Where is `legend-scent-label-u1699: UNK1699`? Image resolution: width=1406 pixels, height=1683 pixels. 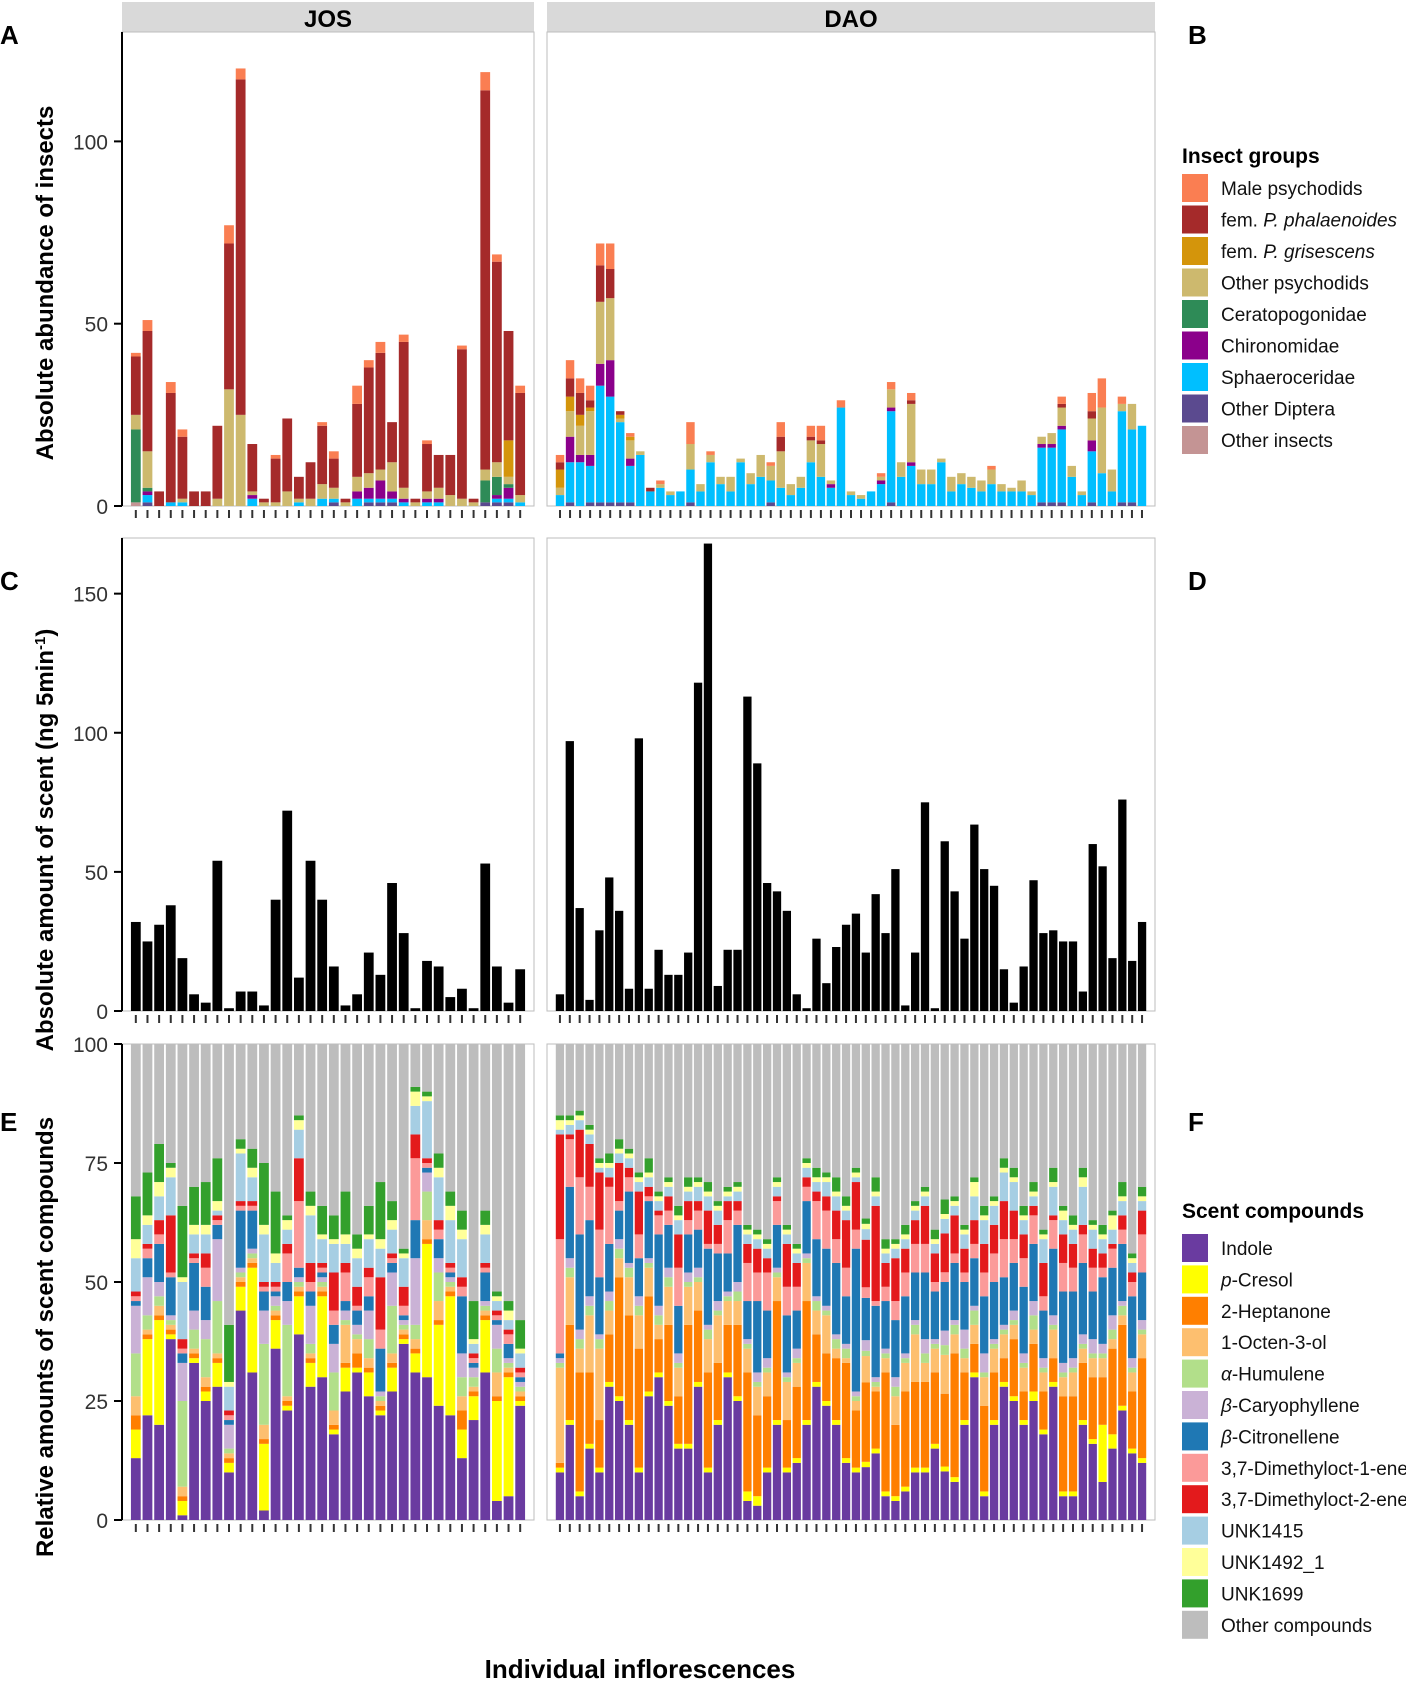
legend-scent-label-u1699: UNK1699 is located at coordinates (1262, 1594).